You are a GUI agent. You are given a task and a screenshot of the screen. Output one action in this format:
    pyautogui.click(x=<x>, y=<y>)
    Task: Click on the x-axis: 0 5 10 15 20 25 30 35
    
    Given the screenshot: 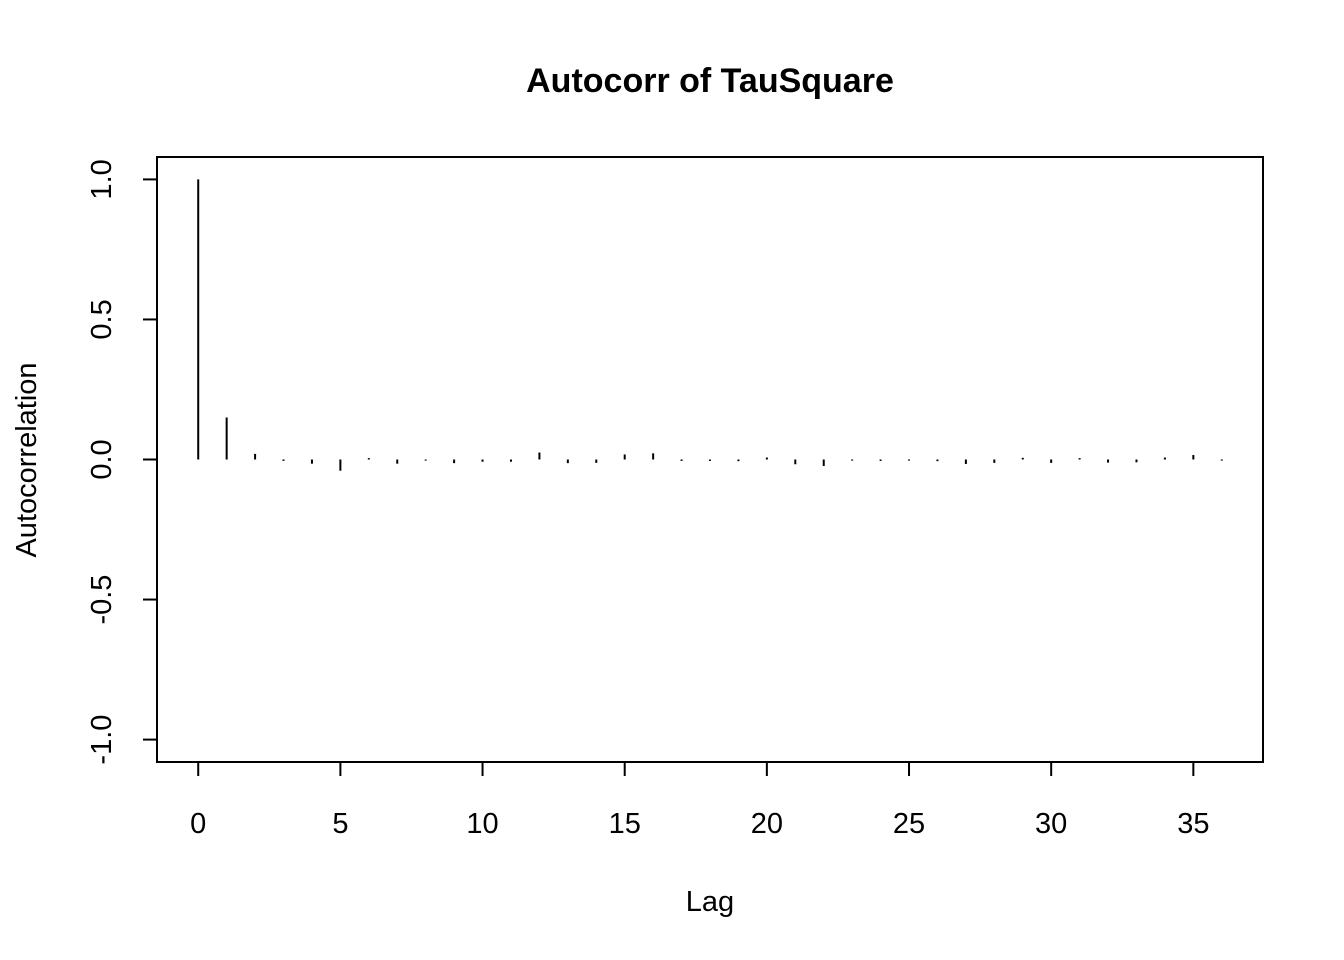 What is the action you would take?
    pyautogui.click(x=699, y=800)
    